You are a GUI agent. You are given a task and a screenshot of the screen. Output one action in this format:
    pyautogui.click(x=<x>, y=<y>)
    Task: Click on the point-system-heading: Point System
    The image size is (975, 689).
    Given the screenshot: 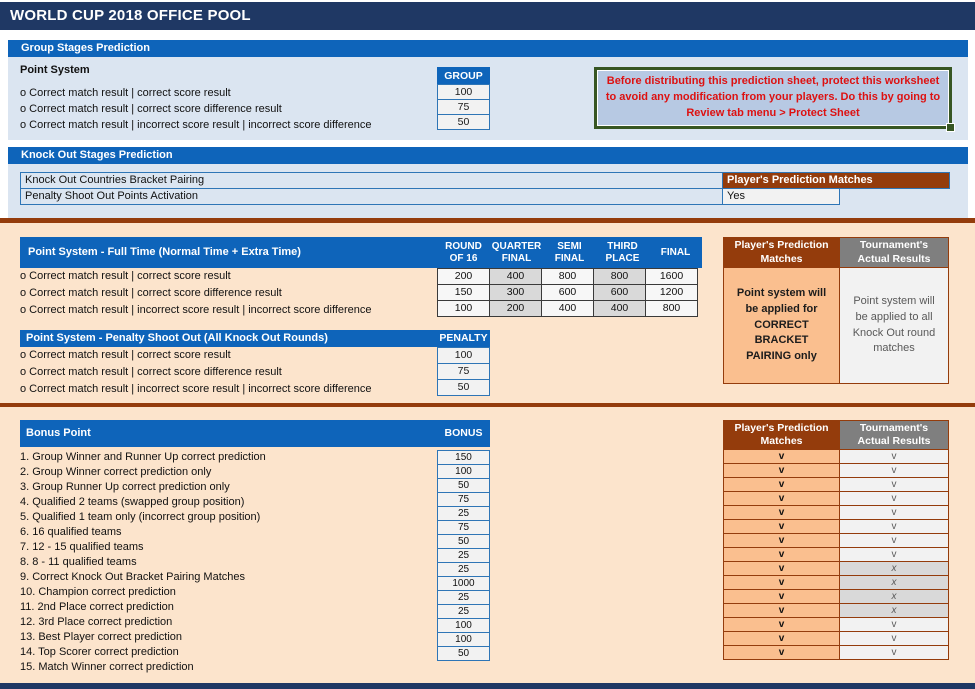 What is the action you would take?
    pyautogui.click(x=55, y=70)
    